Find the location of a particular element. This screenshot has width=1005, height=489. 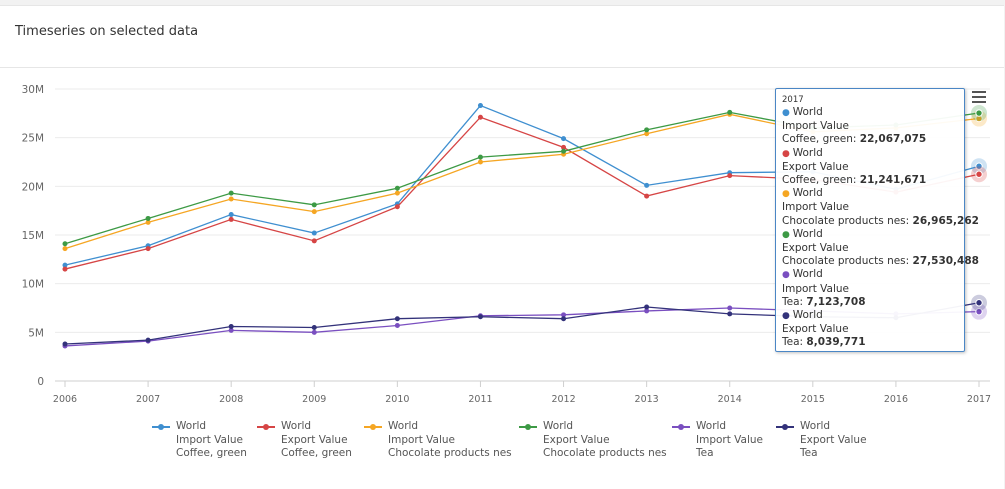

panel-divider is located at coordinates (502, 67).